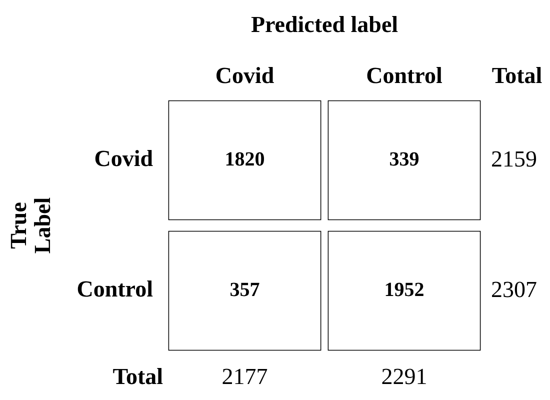 The image size is (550, 400). Describe the element at coordinates (404, 377) in the screenshot. I see `text: 2291` at that location.